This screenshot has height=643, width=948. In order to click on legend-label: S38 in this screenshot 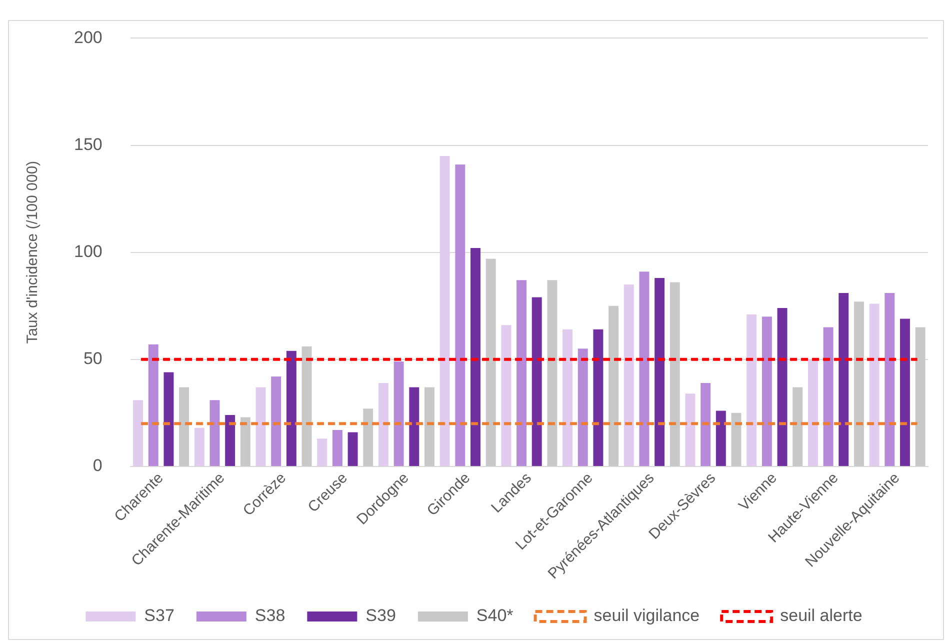, I will do `click(270, 616)`.